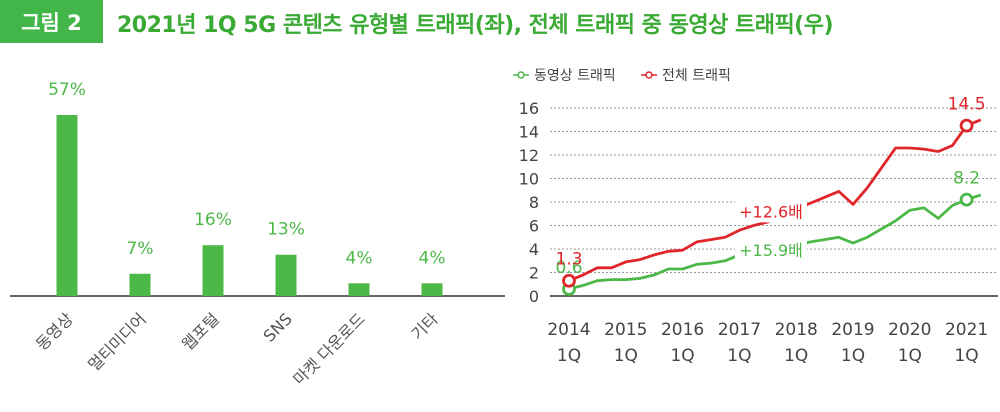 The width and height of the screenshot is (1000, 412). What do you see at coordinates (625, 330) in the screenshot?
I see `x-tick-year-1: 2015` at bounding box center [625, 330].